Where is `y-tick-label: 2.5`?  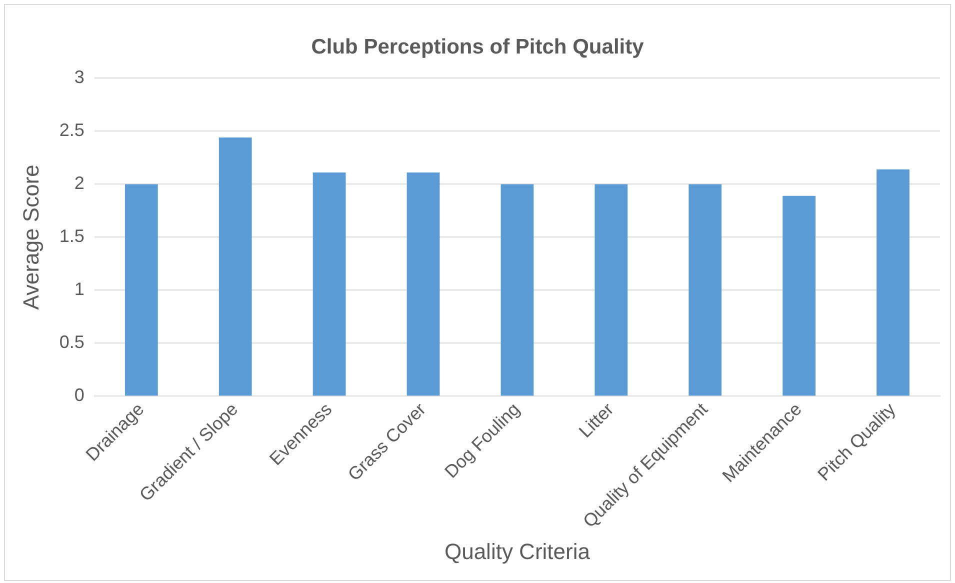 y-tick-label: 2.5 is located at coordinates (71, 130).